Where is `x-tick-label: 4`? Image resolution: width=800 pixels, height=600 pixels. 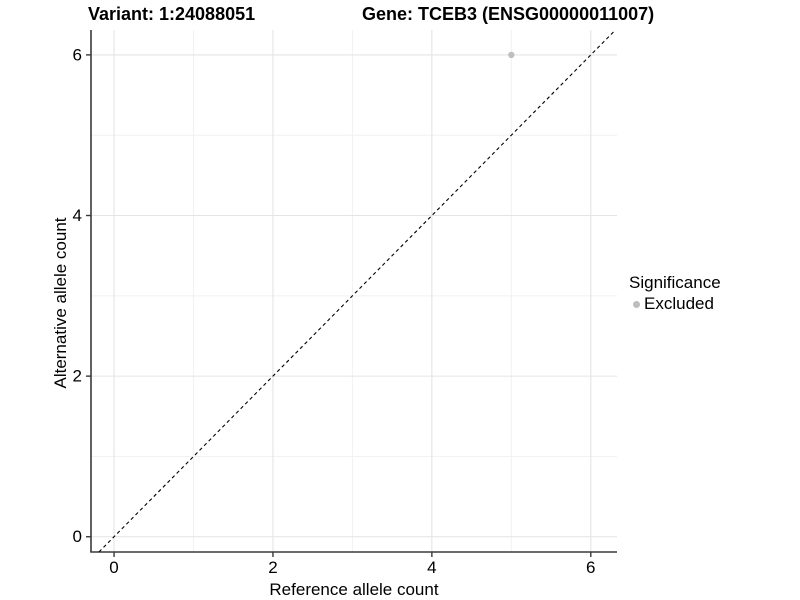
x-tick-label: 4 is located at coordinates (431, 567).